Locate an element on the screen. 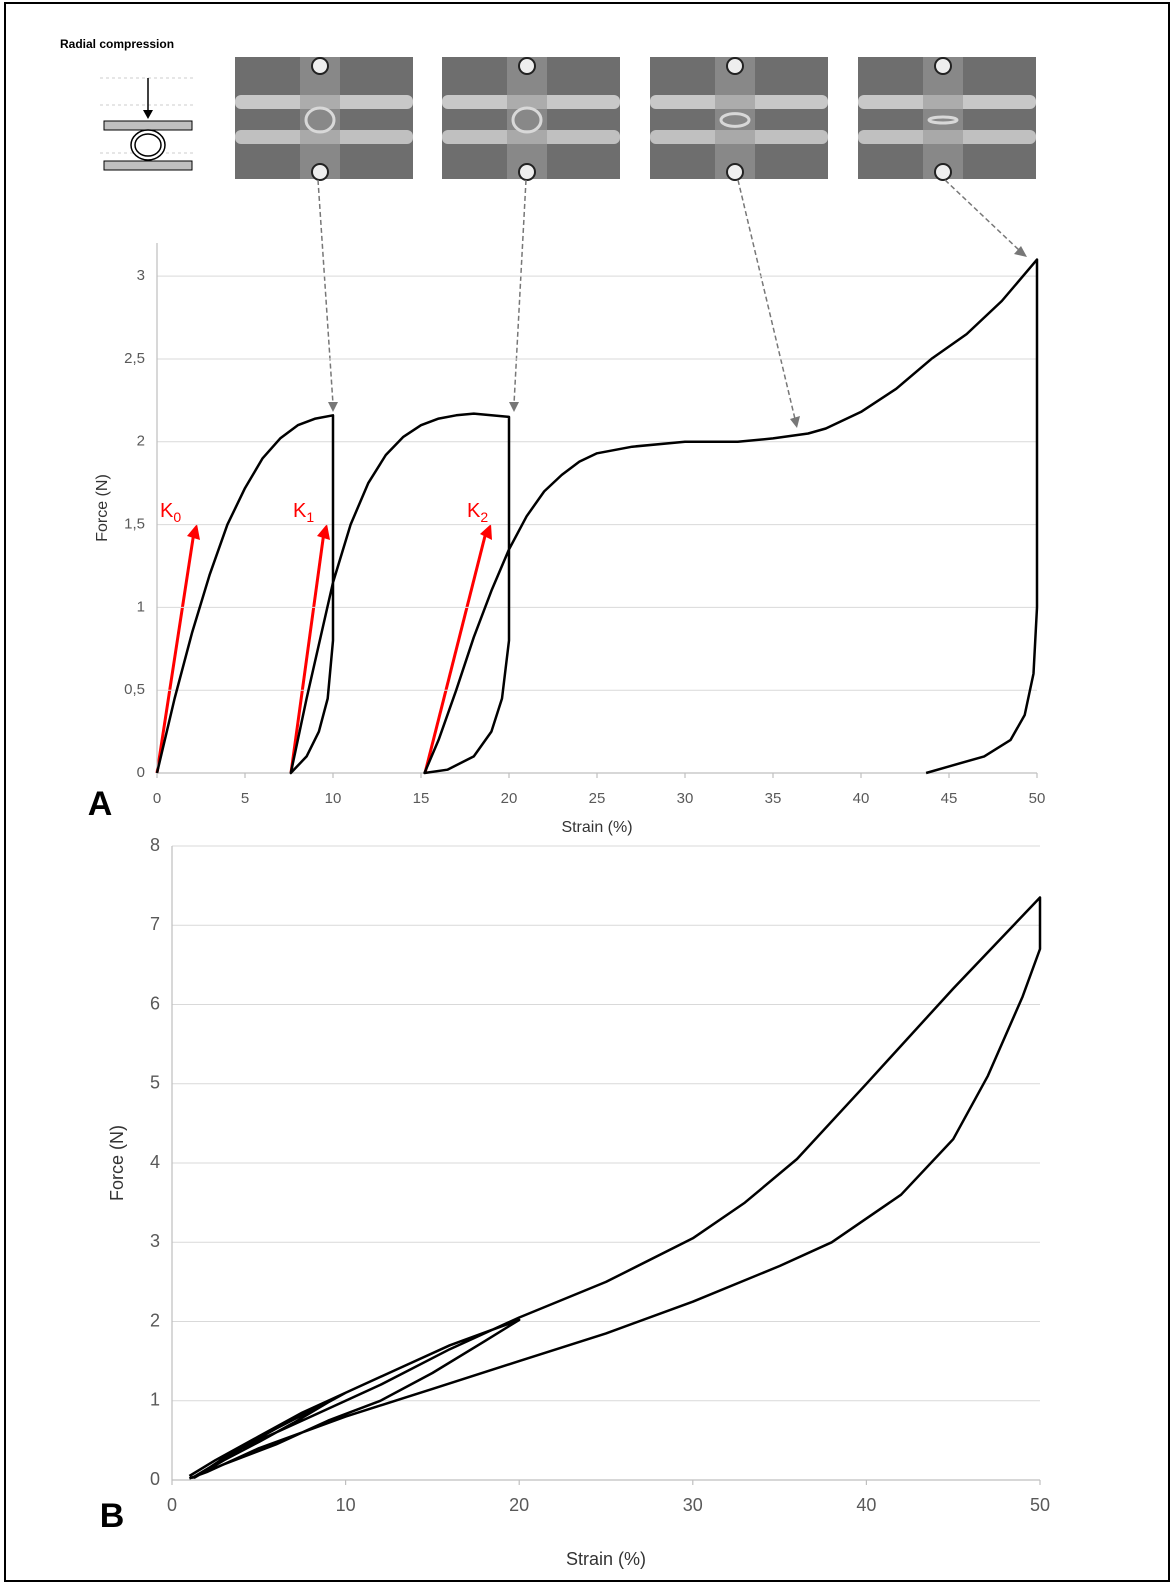 This screenshot has width=1176, height=1591. x-tick-label: 5 is located at coordinates (245, 798).